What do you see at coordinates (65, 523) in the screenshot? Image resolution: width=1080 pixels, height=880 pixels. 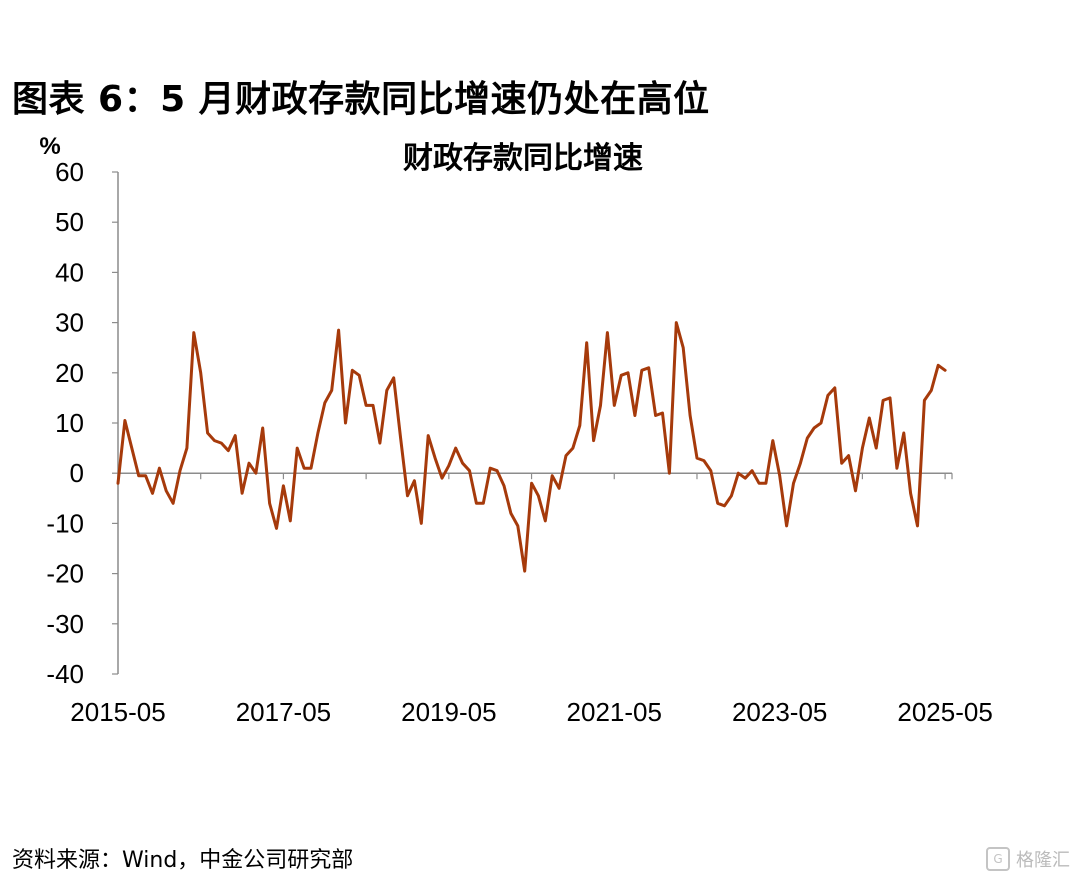 I see `y-tick-label: -10` at bounding box center [65, 523].